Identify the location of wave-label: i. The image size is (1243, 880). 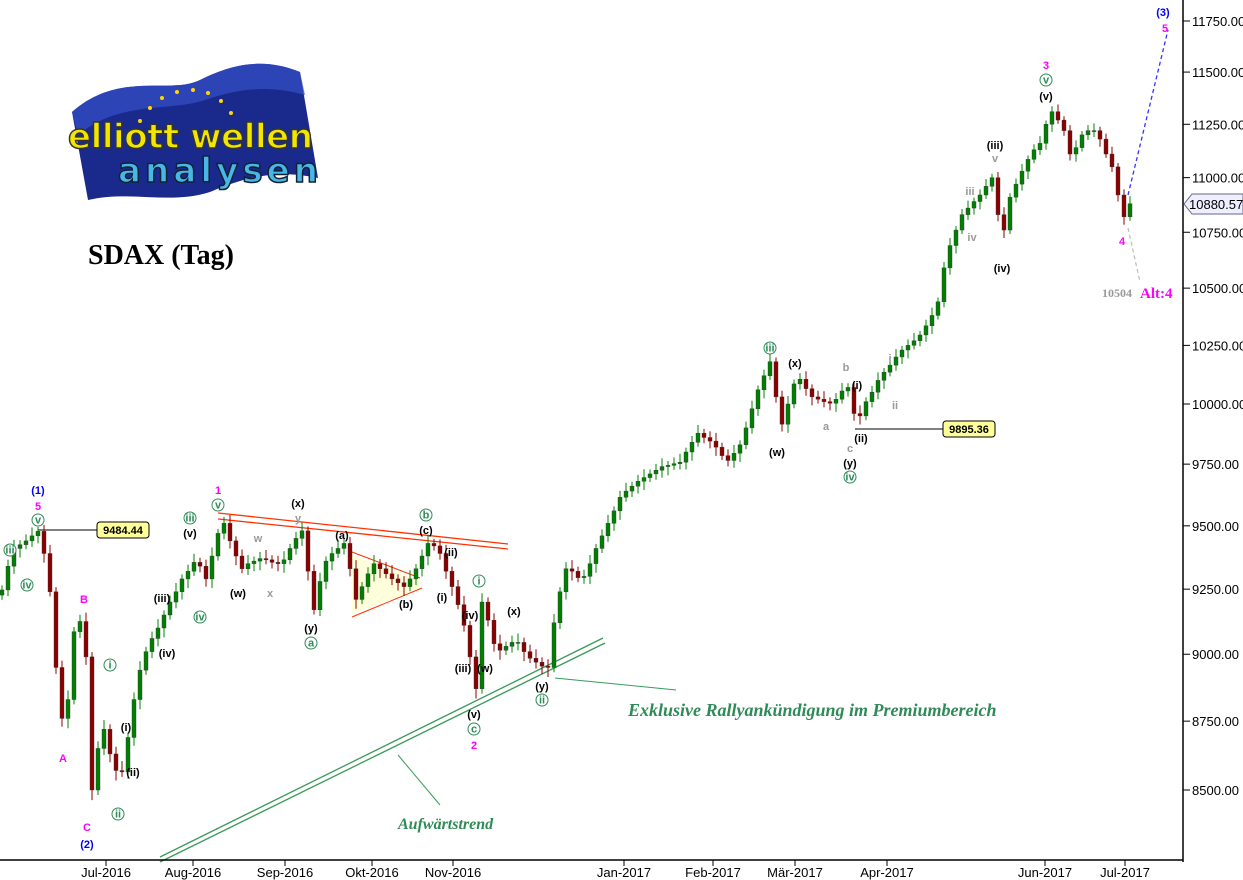
(889, 359).